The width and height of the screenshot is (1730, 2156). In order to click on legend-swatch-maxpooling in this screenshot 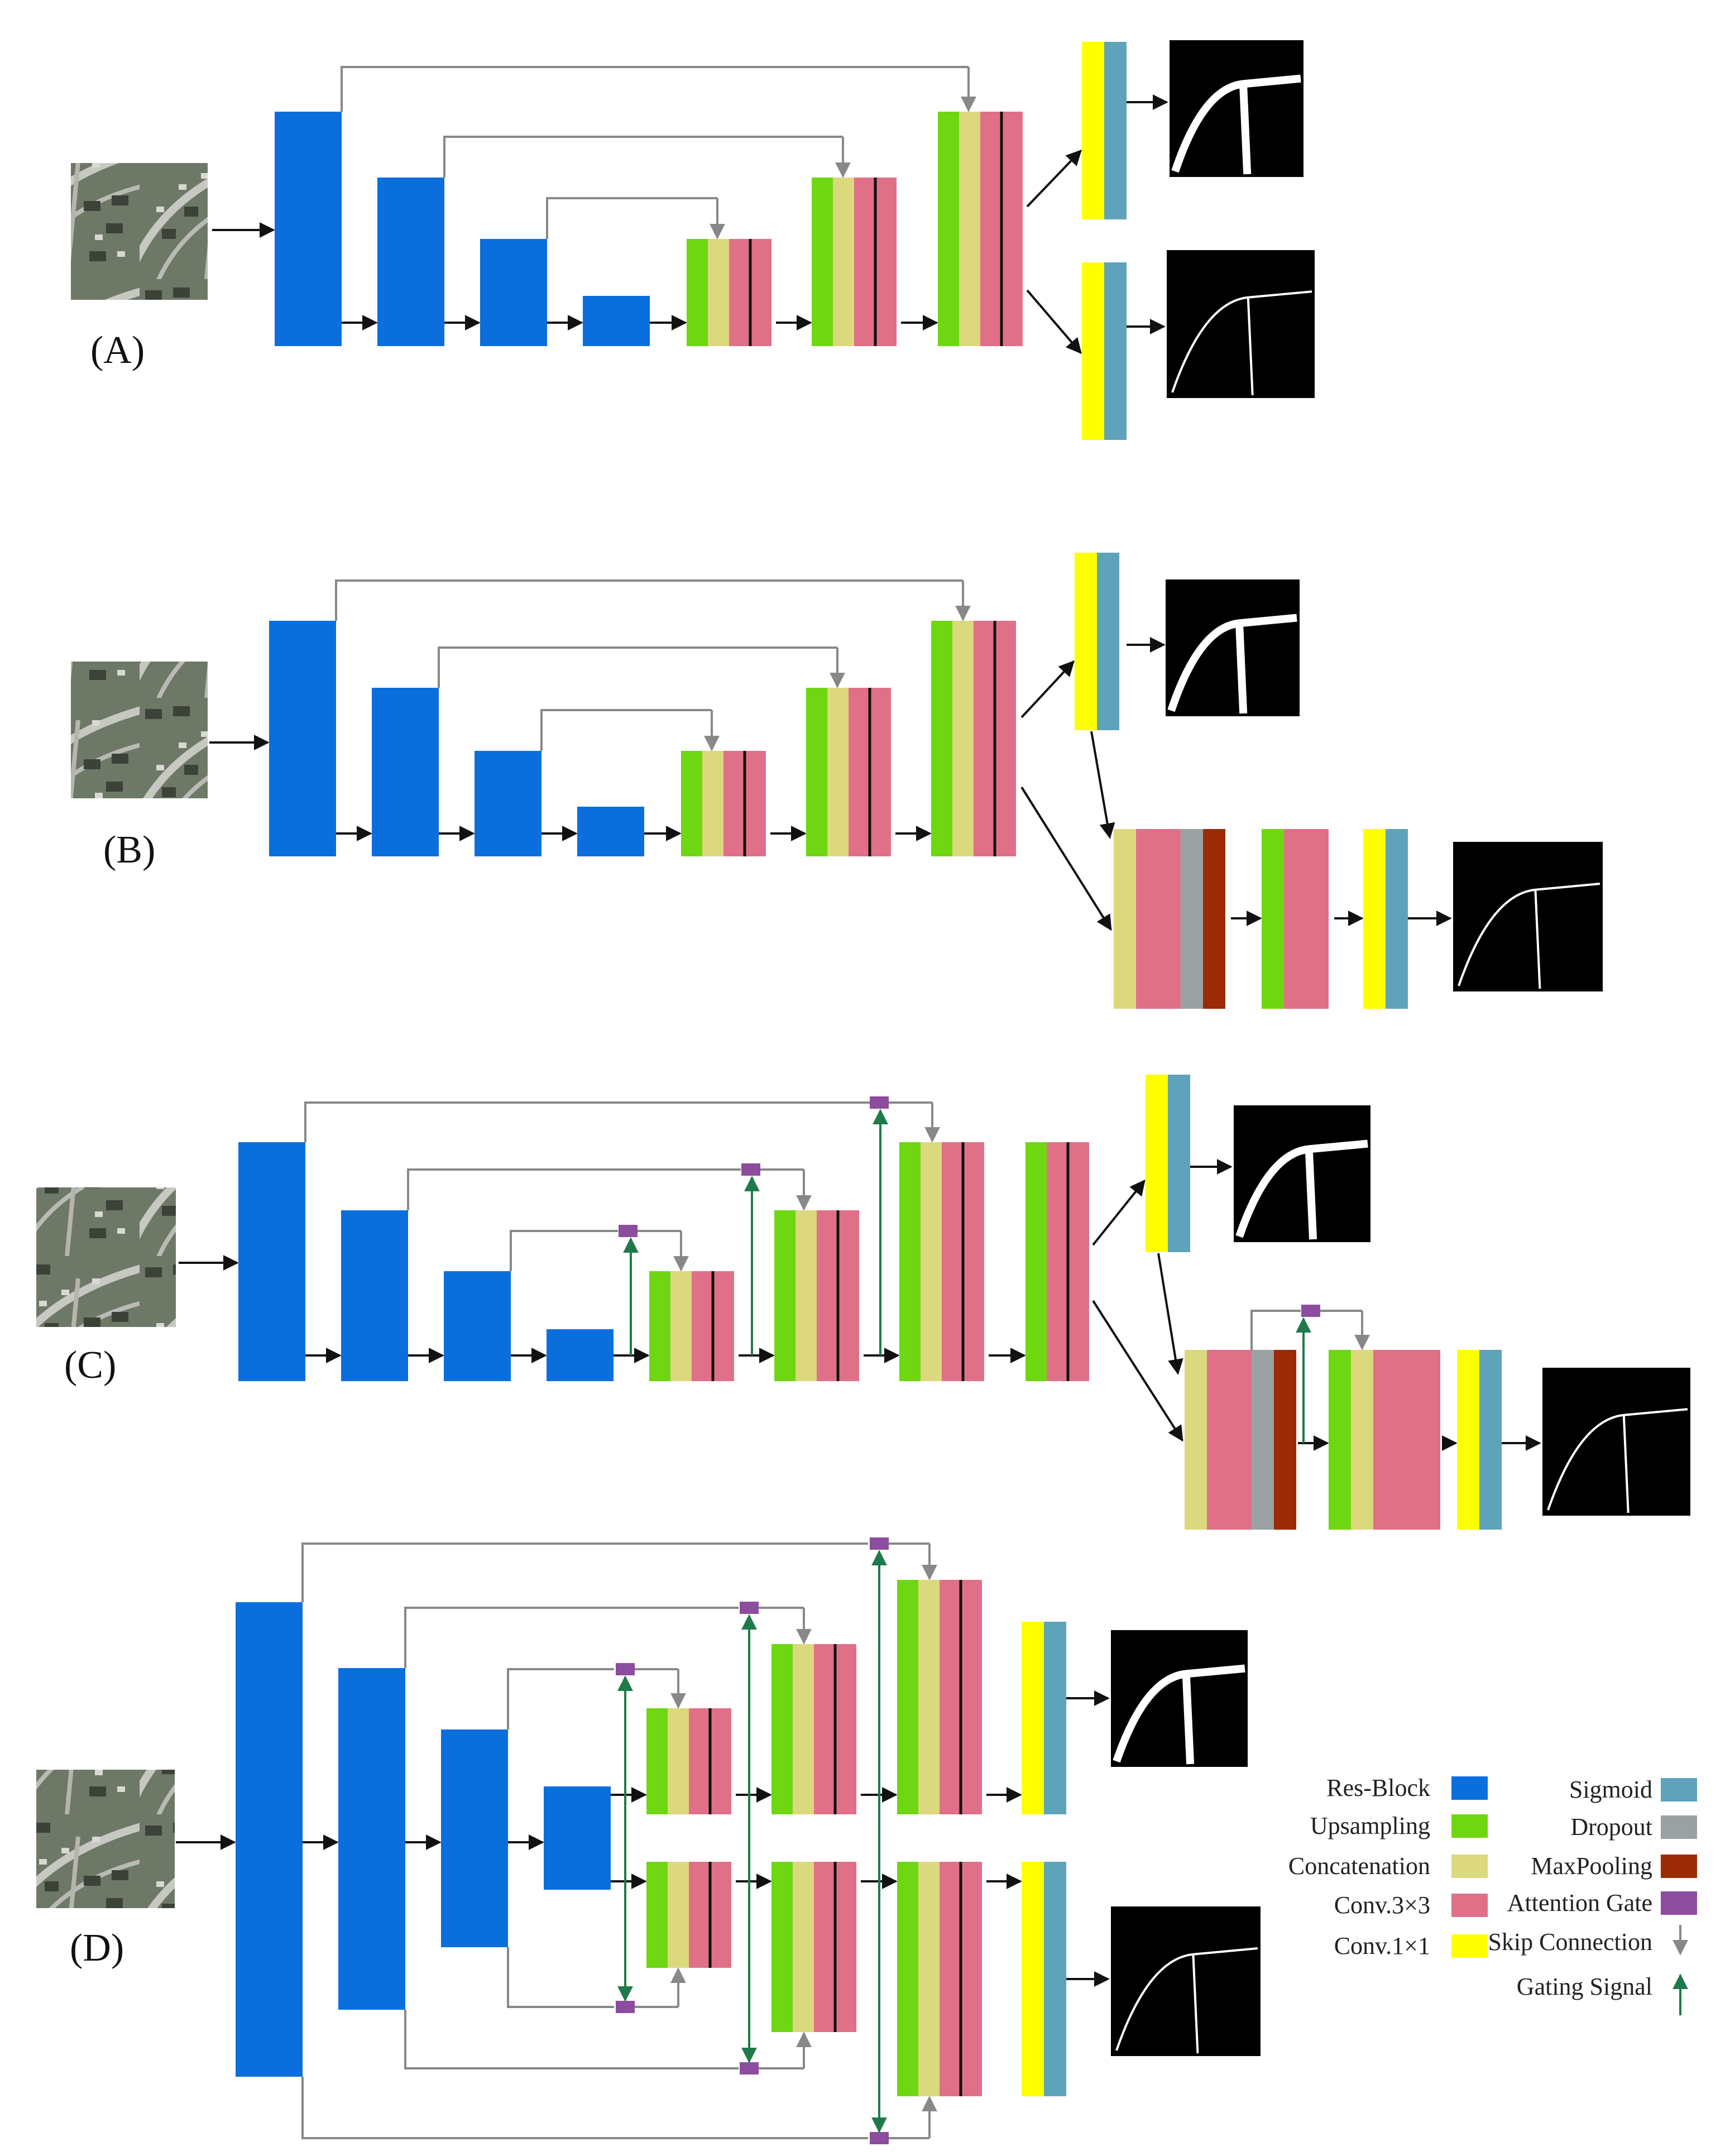, I will do `click(1679, 1866)`.